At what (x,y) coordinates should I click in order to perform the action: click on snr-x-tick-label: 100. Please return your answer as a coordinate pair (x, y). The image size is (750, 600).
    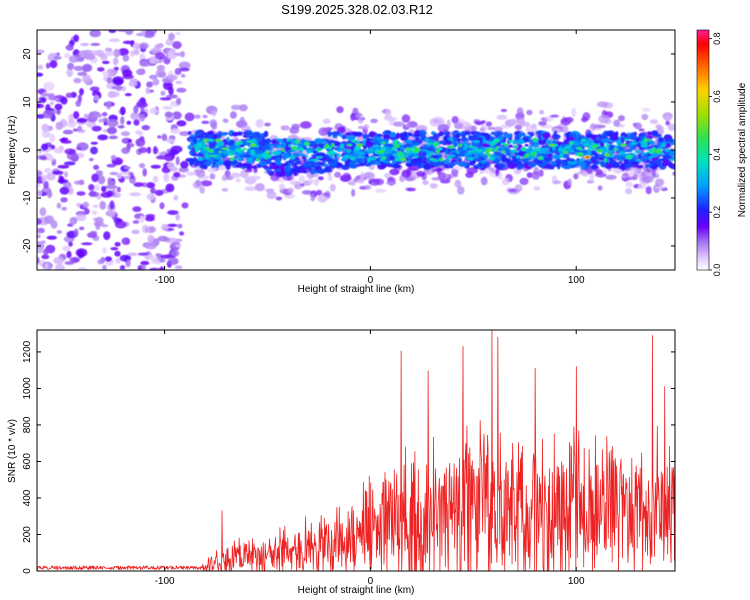
    Looking at the image, I should click on (576, 581).